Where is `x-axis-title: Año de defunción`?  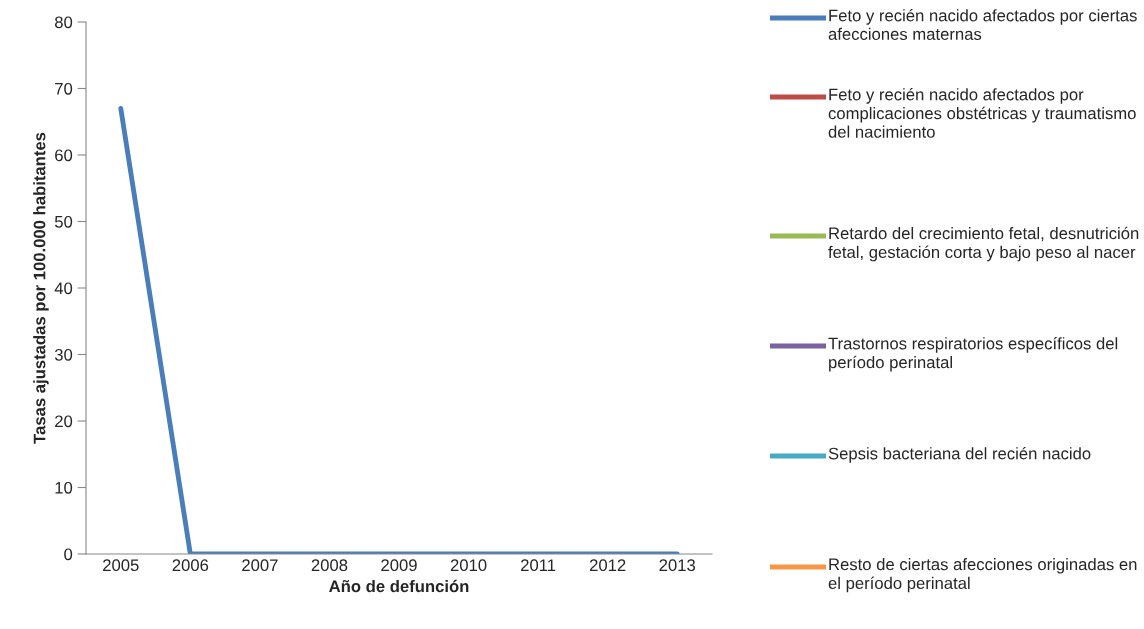 x-axis-title: Año de defunción is located at coordinates (399, 586).